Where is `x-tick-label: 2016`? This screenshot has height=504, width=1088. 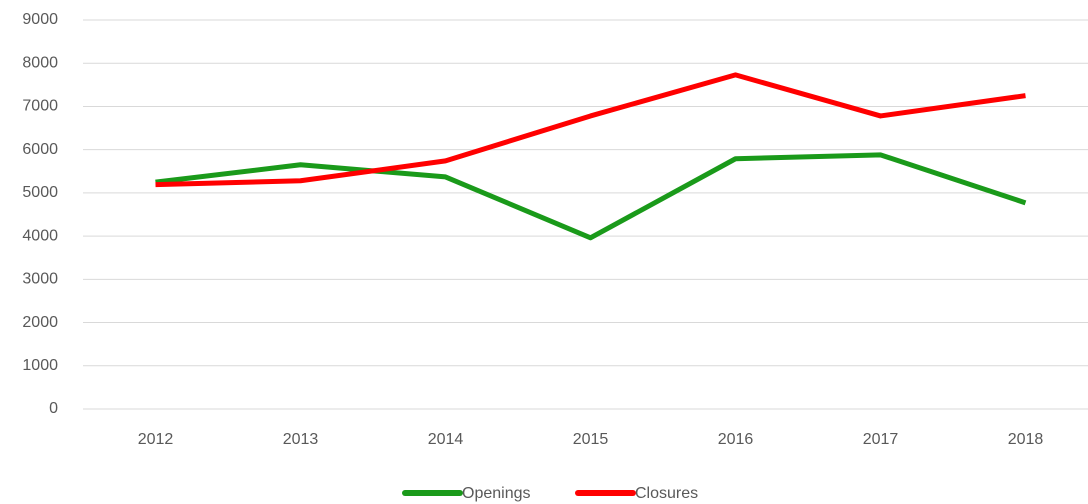
x-tick-label: 2016 is located at coordinates (736, 439).